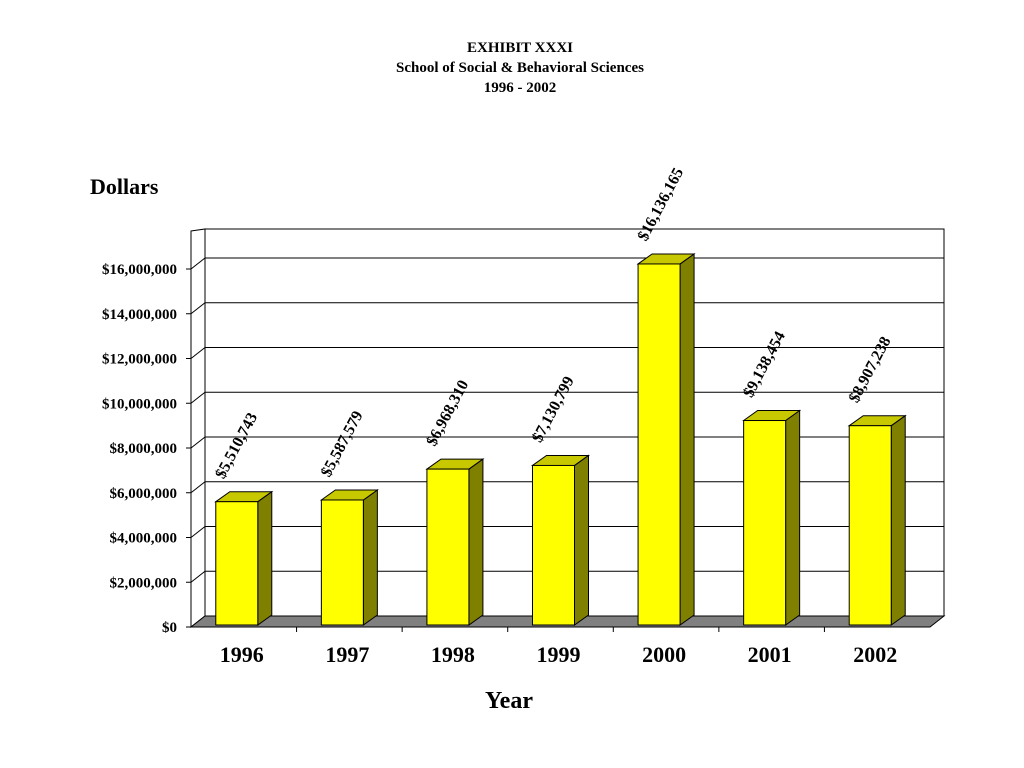 The height and width of the screenshot is (768, 1024). What do you see at coordinates (765, 523) in the screenshot?
I see `bar-2001` at bounding box center [765, 523].